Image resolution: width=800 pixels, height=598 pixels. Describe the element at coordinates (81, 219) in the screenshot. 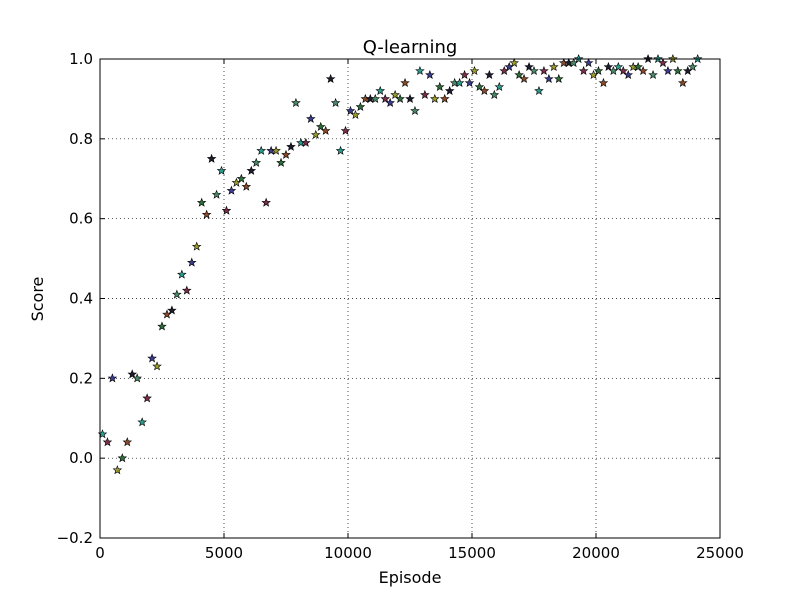

I see `y-tick-label: 0.6` at that location.